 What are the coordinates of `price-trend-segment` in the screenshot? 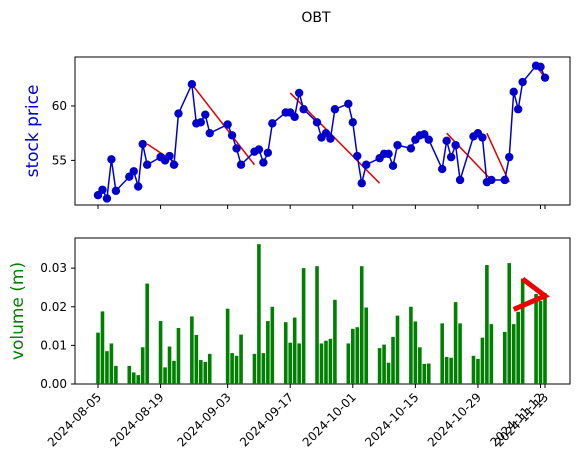 It's located at (223, 124).